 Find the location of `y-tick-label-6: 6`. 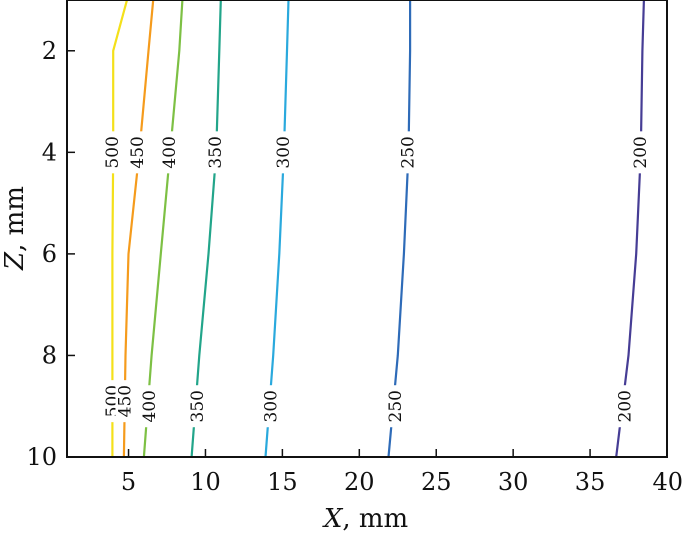

y-tick-label-6: 6 is located at coordinates (49, 254).